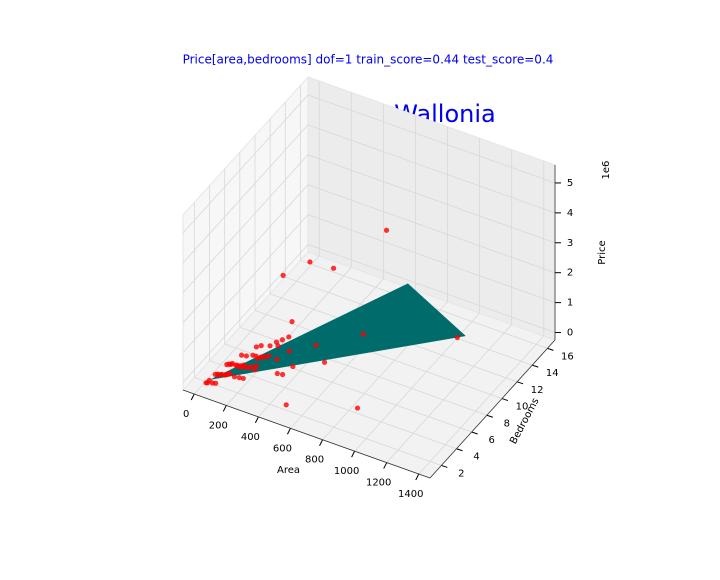 This screenshot has height=580, width=720. What do you see at coordinates (570, 183) in the screenshot?
I see `z-tick-label: 5` at bounding box center [570, 183].